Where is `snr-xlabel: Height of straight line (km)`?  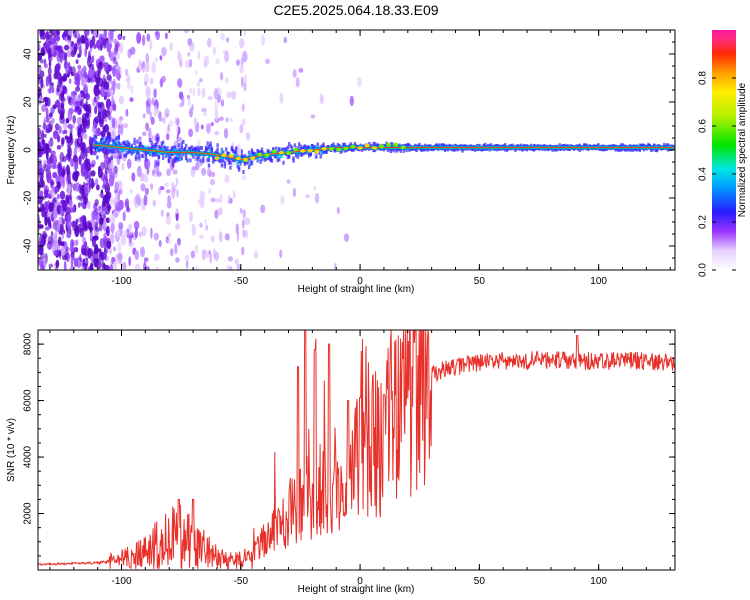 snr-xlabel: Height of straight line (km) is located at coordinates (356, 589).